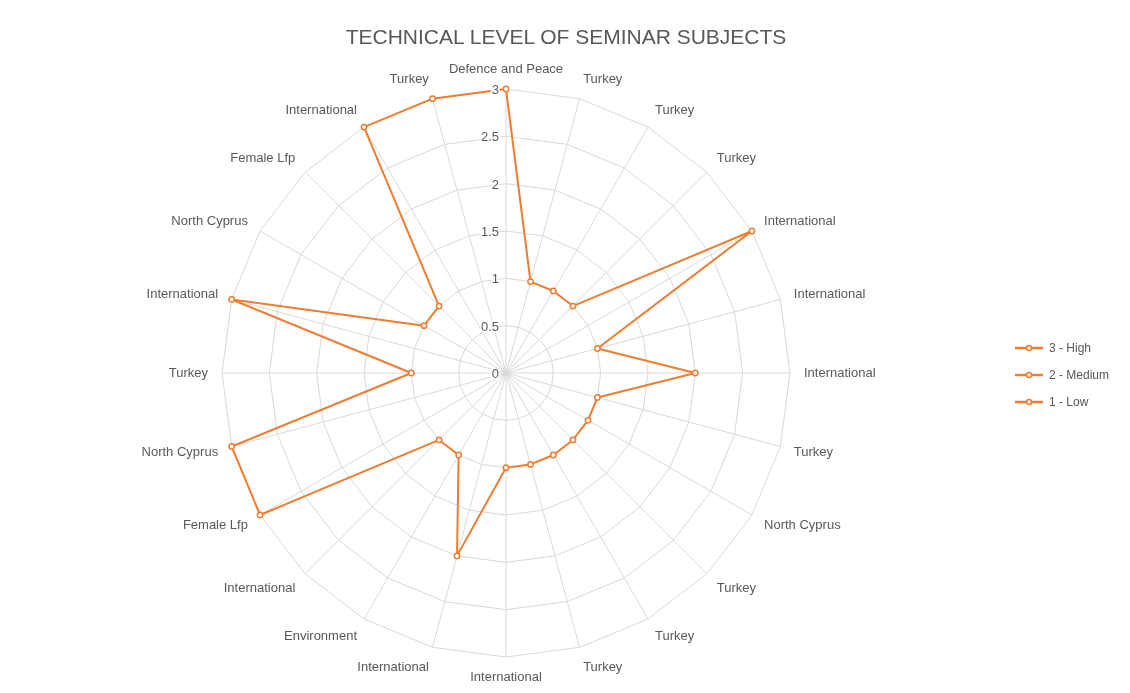 Image resolution: width=1130 pixels, height=693 pixels. Describe the element at coordinates (1069, 402) in the screenshot. I see `legend-label: 1 - Low` at that location.